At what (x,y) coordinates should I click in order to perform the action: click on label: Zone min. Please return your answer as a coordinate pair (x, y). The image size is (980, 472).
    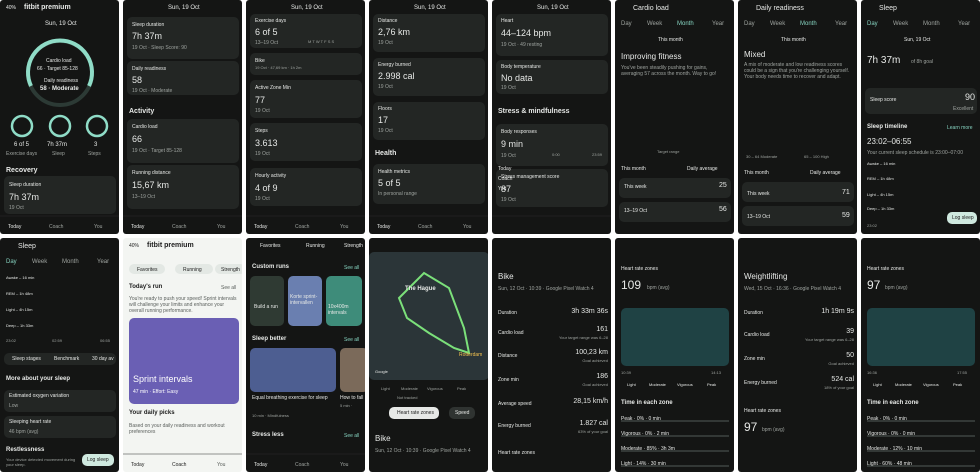
    Looking at the image, I should click on (508, 380).